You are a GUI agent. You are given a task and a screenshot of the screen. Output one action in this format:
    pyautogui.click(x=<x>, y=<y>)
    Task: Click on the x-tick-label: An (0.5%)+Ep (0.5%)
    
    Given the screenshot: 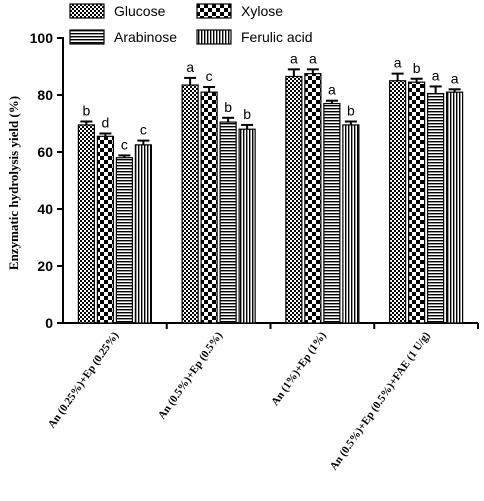 What is the action you would take?
    pyautogui.click(x=190, y=376)
    